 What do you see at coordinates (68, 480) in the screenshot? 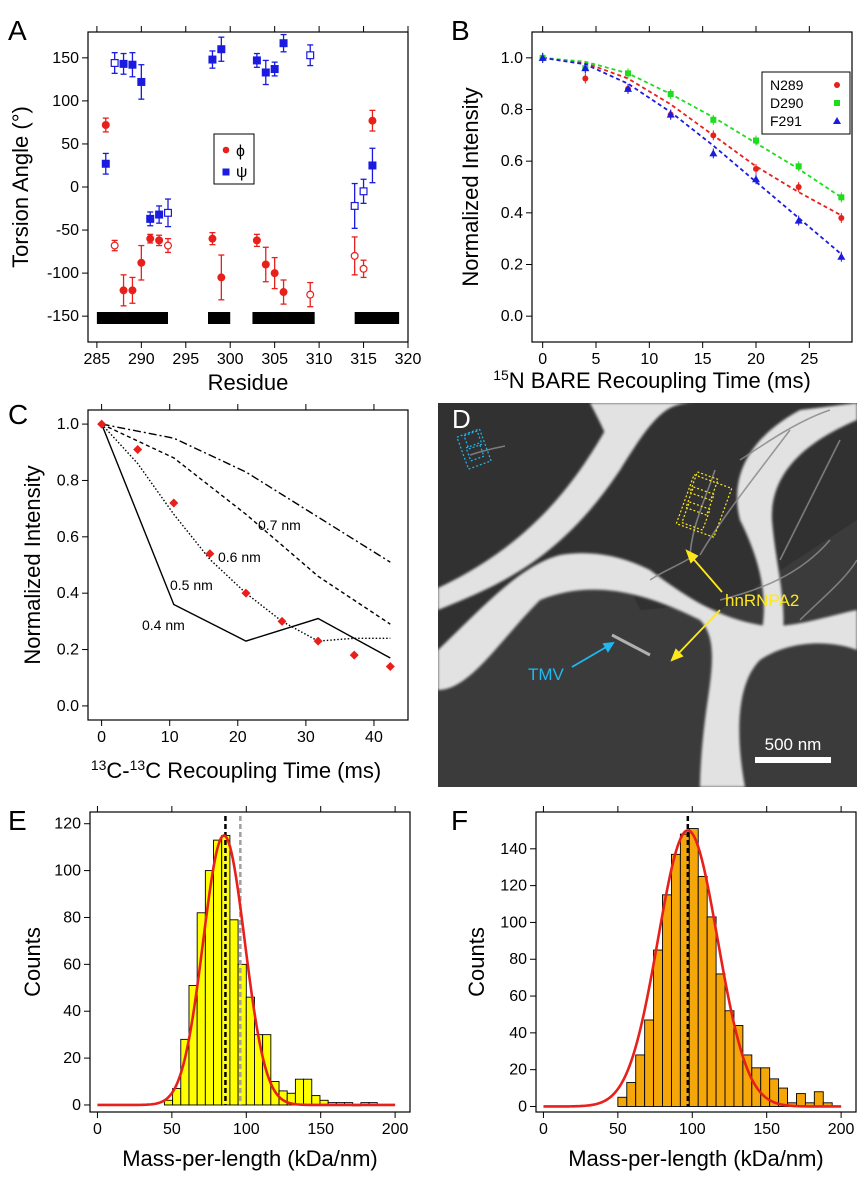
I see `y-tick-label: 0.8` at bounding box center [68, 480].